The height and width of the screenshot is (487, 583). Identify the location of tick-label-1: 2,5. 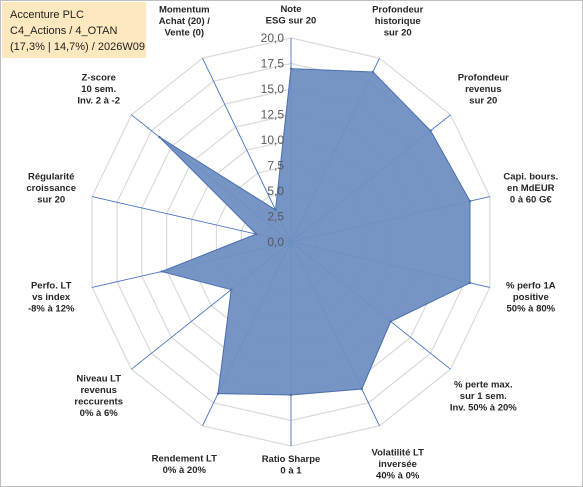
(275, 217).